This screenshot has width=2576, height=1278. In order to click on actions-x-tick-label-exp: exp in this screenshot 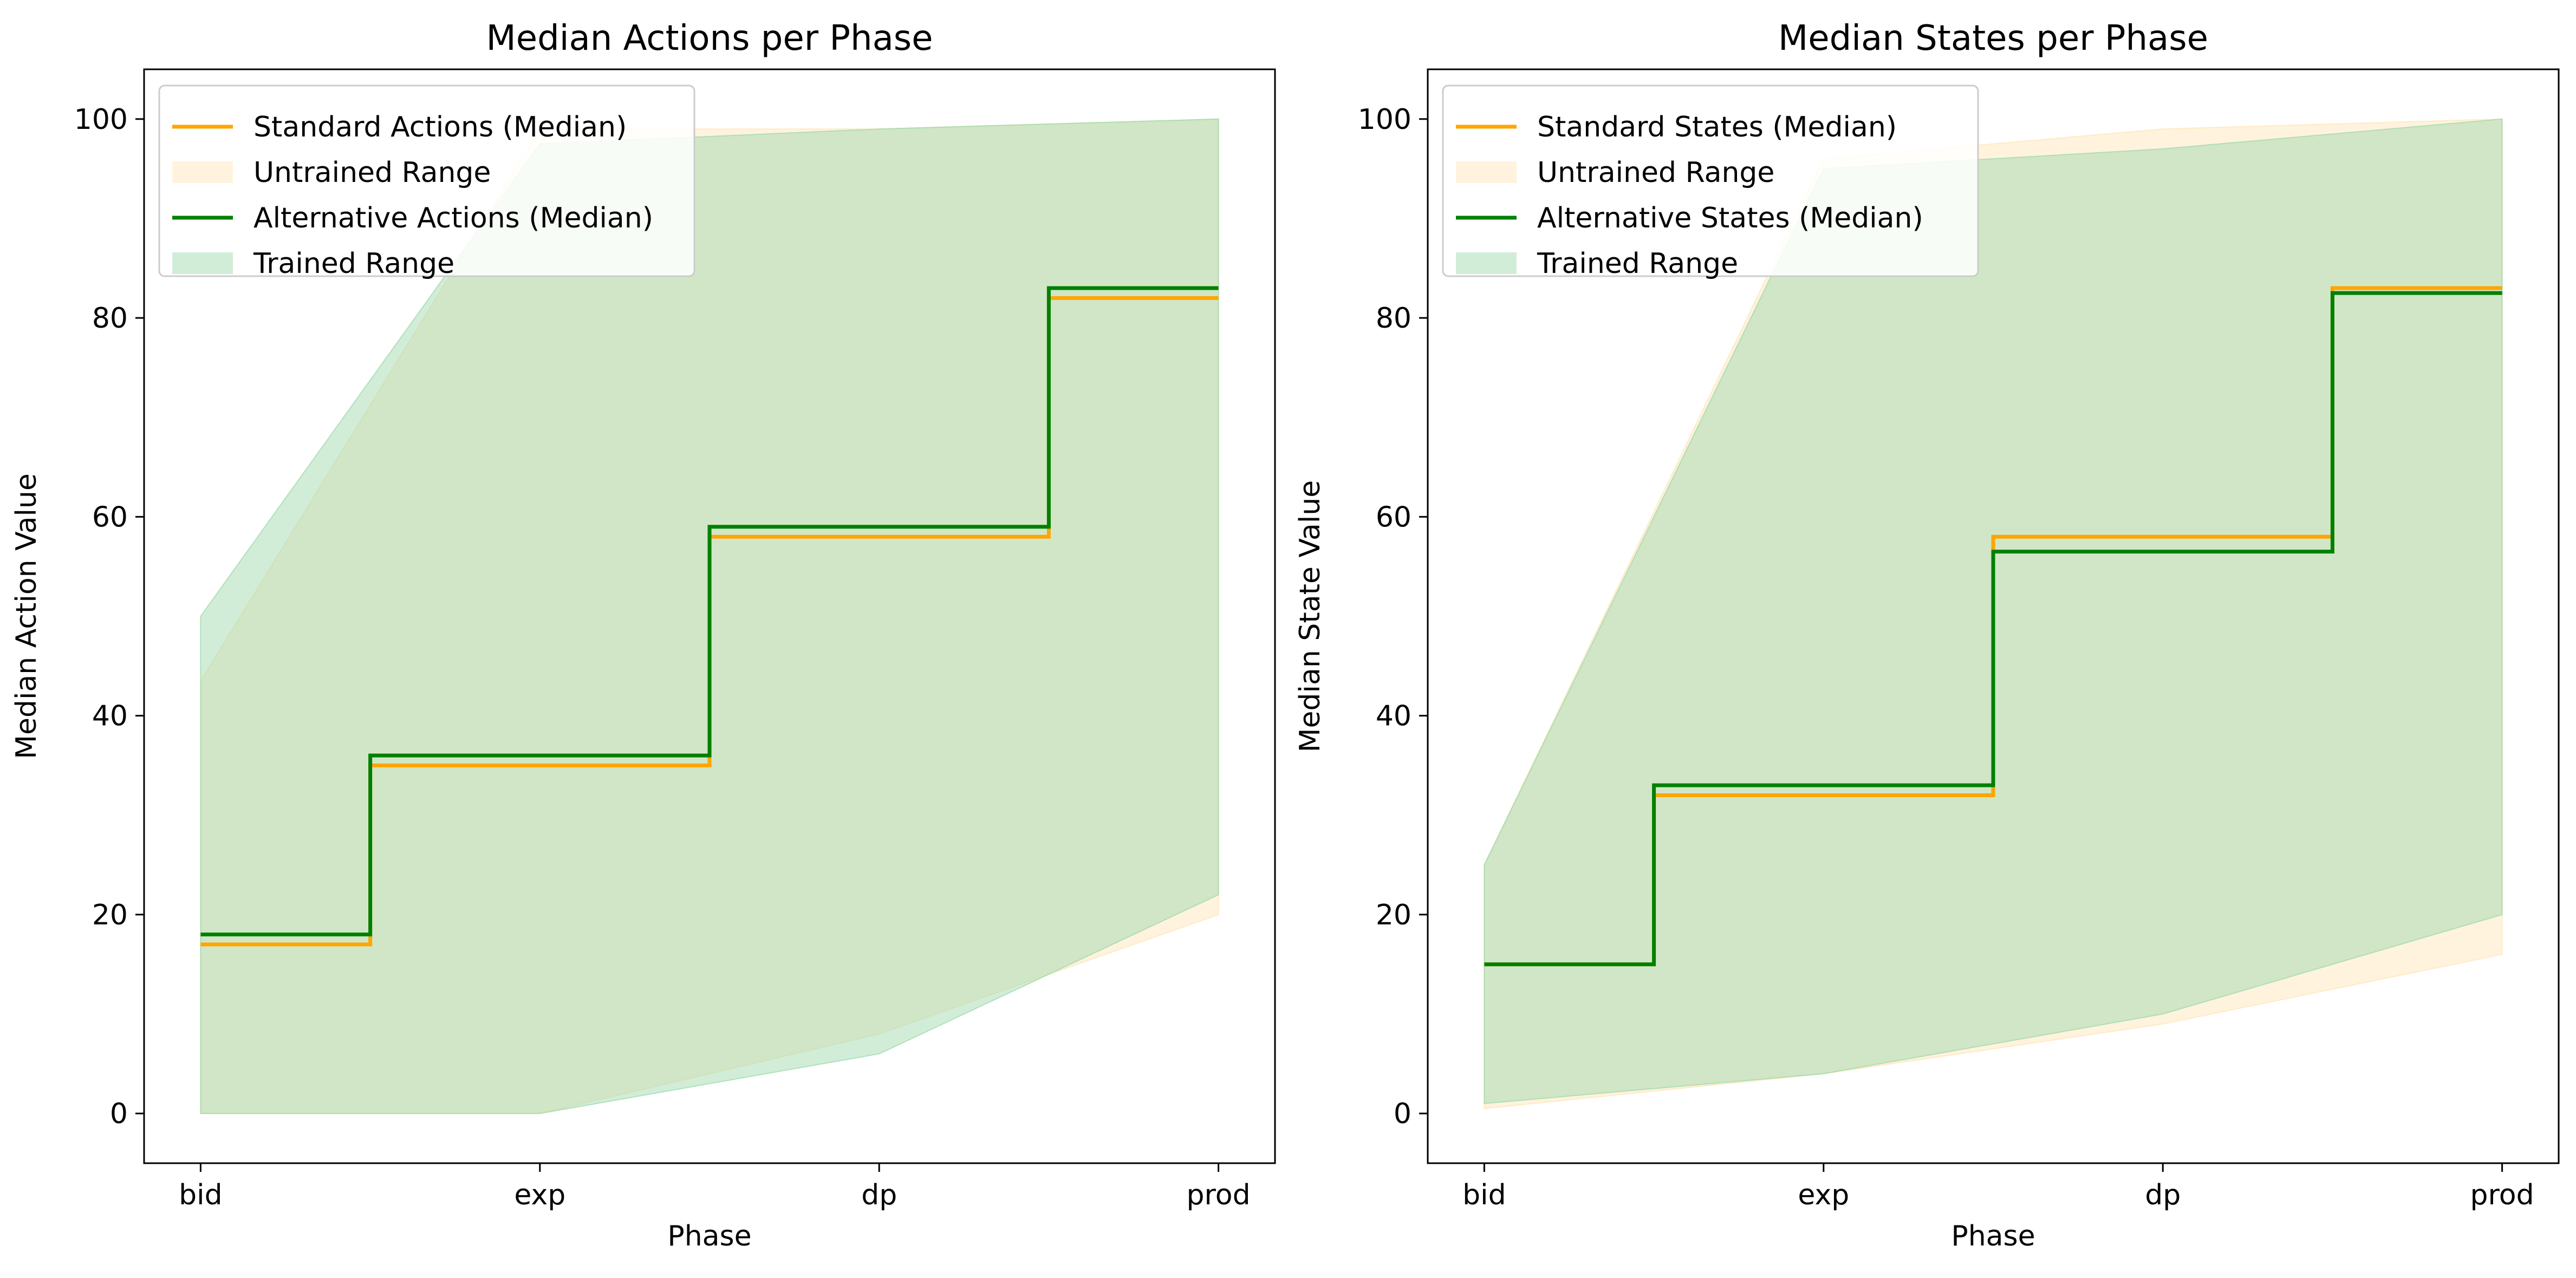, I will do `click(539, 1195)`.